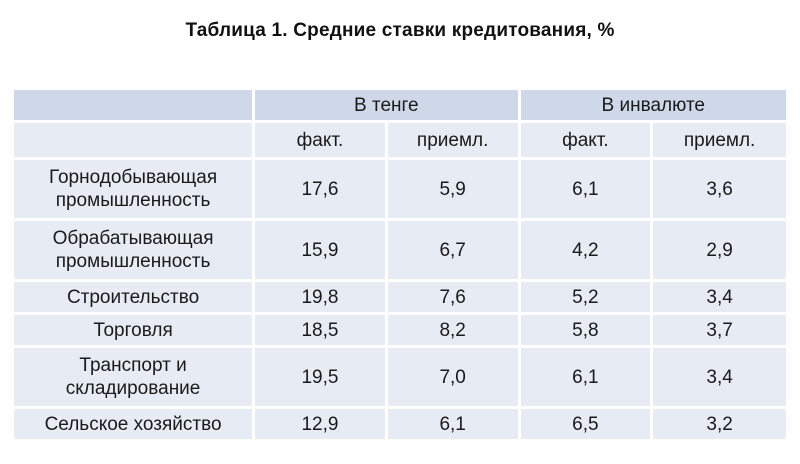 Image resolution: width=800 pixels, height=464 pixels. What do you see at coordinates (719, 331) in the screenshot?
I see `cell-fx-acceptable: 3,7` at bounding box center [719, 331].